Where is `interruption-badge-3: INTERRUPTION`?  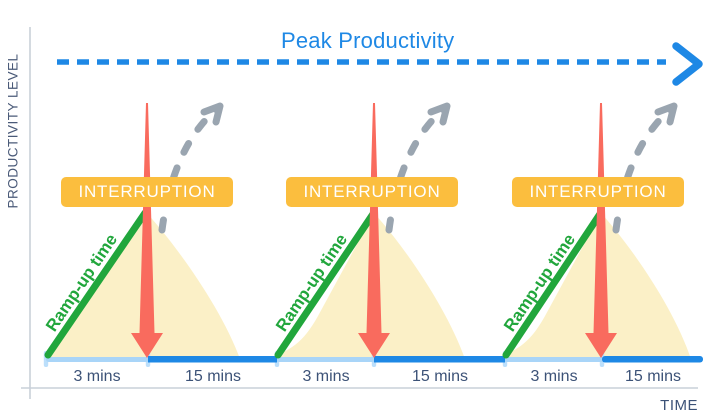
interruption-badge-3: INTERRUPTION is located at coordinates (598, 192).